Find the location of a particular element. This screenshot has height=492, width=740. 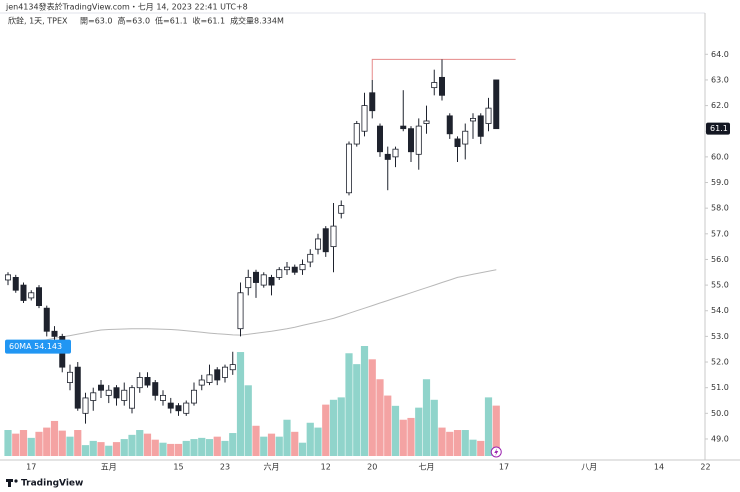

symbol: 欣銓, 1天, TPEX is located at coordinates (38, 21).